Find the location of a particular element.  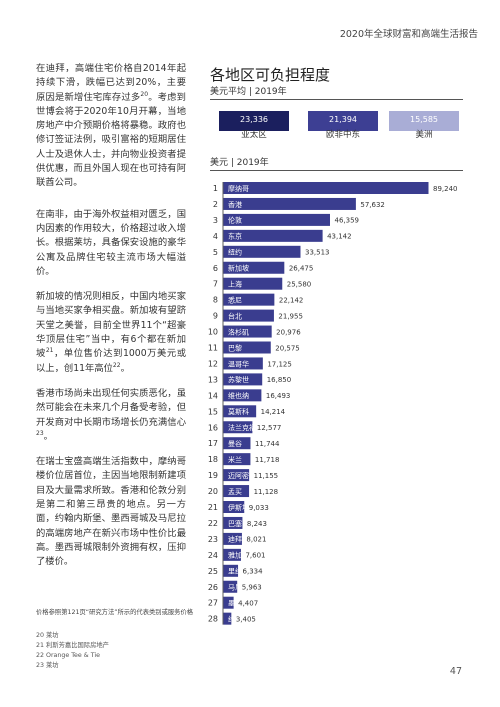

city-name-label: 上海 is located at coordinates (235, 284).